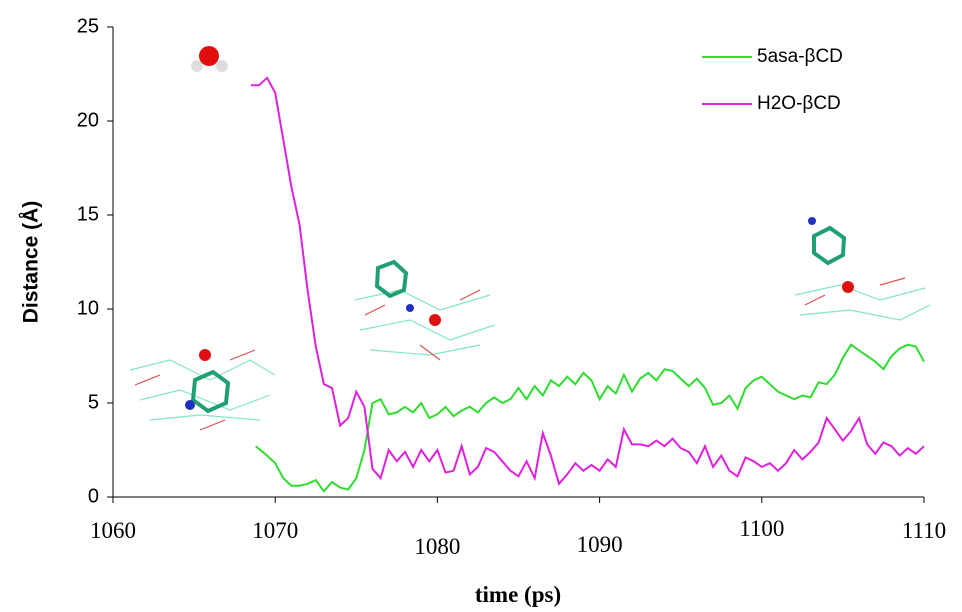 This screenshot has height=612, width=962. What do you see at coordinates (437, 546) in the screenshot?
I see `x-tick-label: 1080` at bounding box center [437, 546].